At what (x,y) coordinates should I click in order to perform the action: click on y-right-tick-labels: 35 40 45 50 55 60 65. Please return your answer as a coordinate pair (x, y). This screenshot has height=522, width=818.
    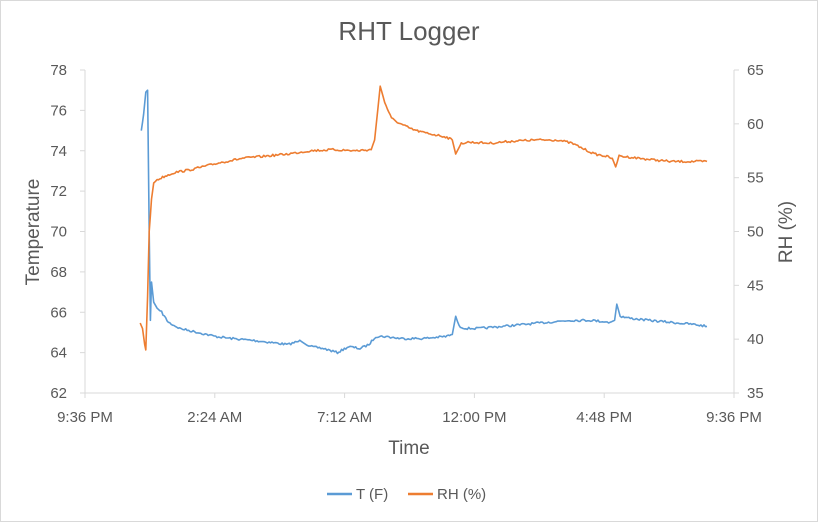
    Looking at the image, I should click on (749, 232).